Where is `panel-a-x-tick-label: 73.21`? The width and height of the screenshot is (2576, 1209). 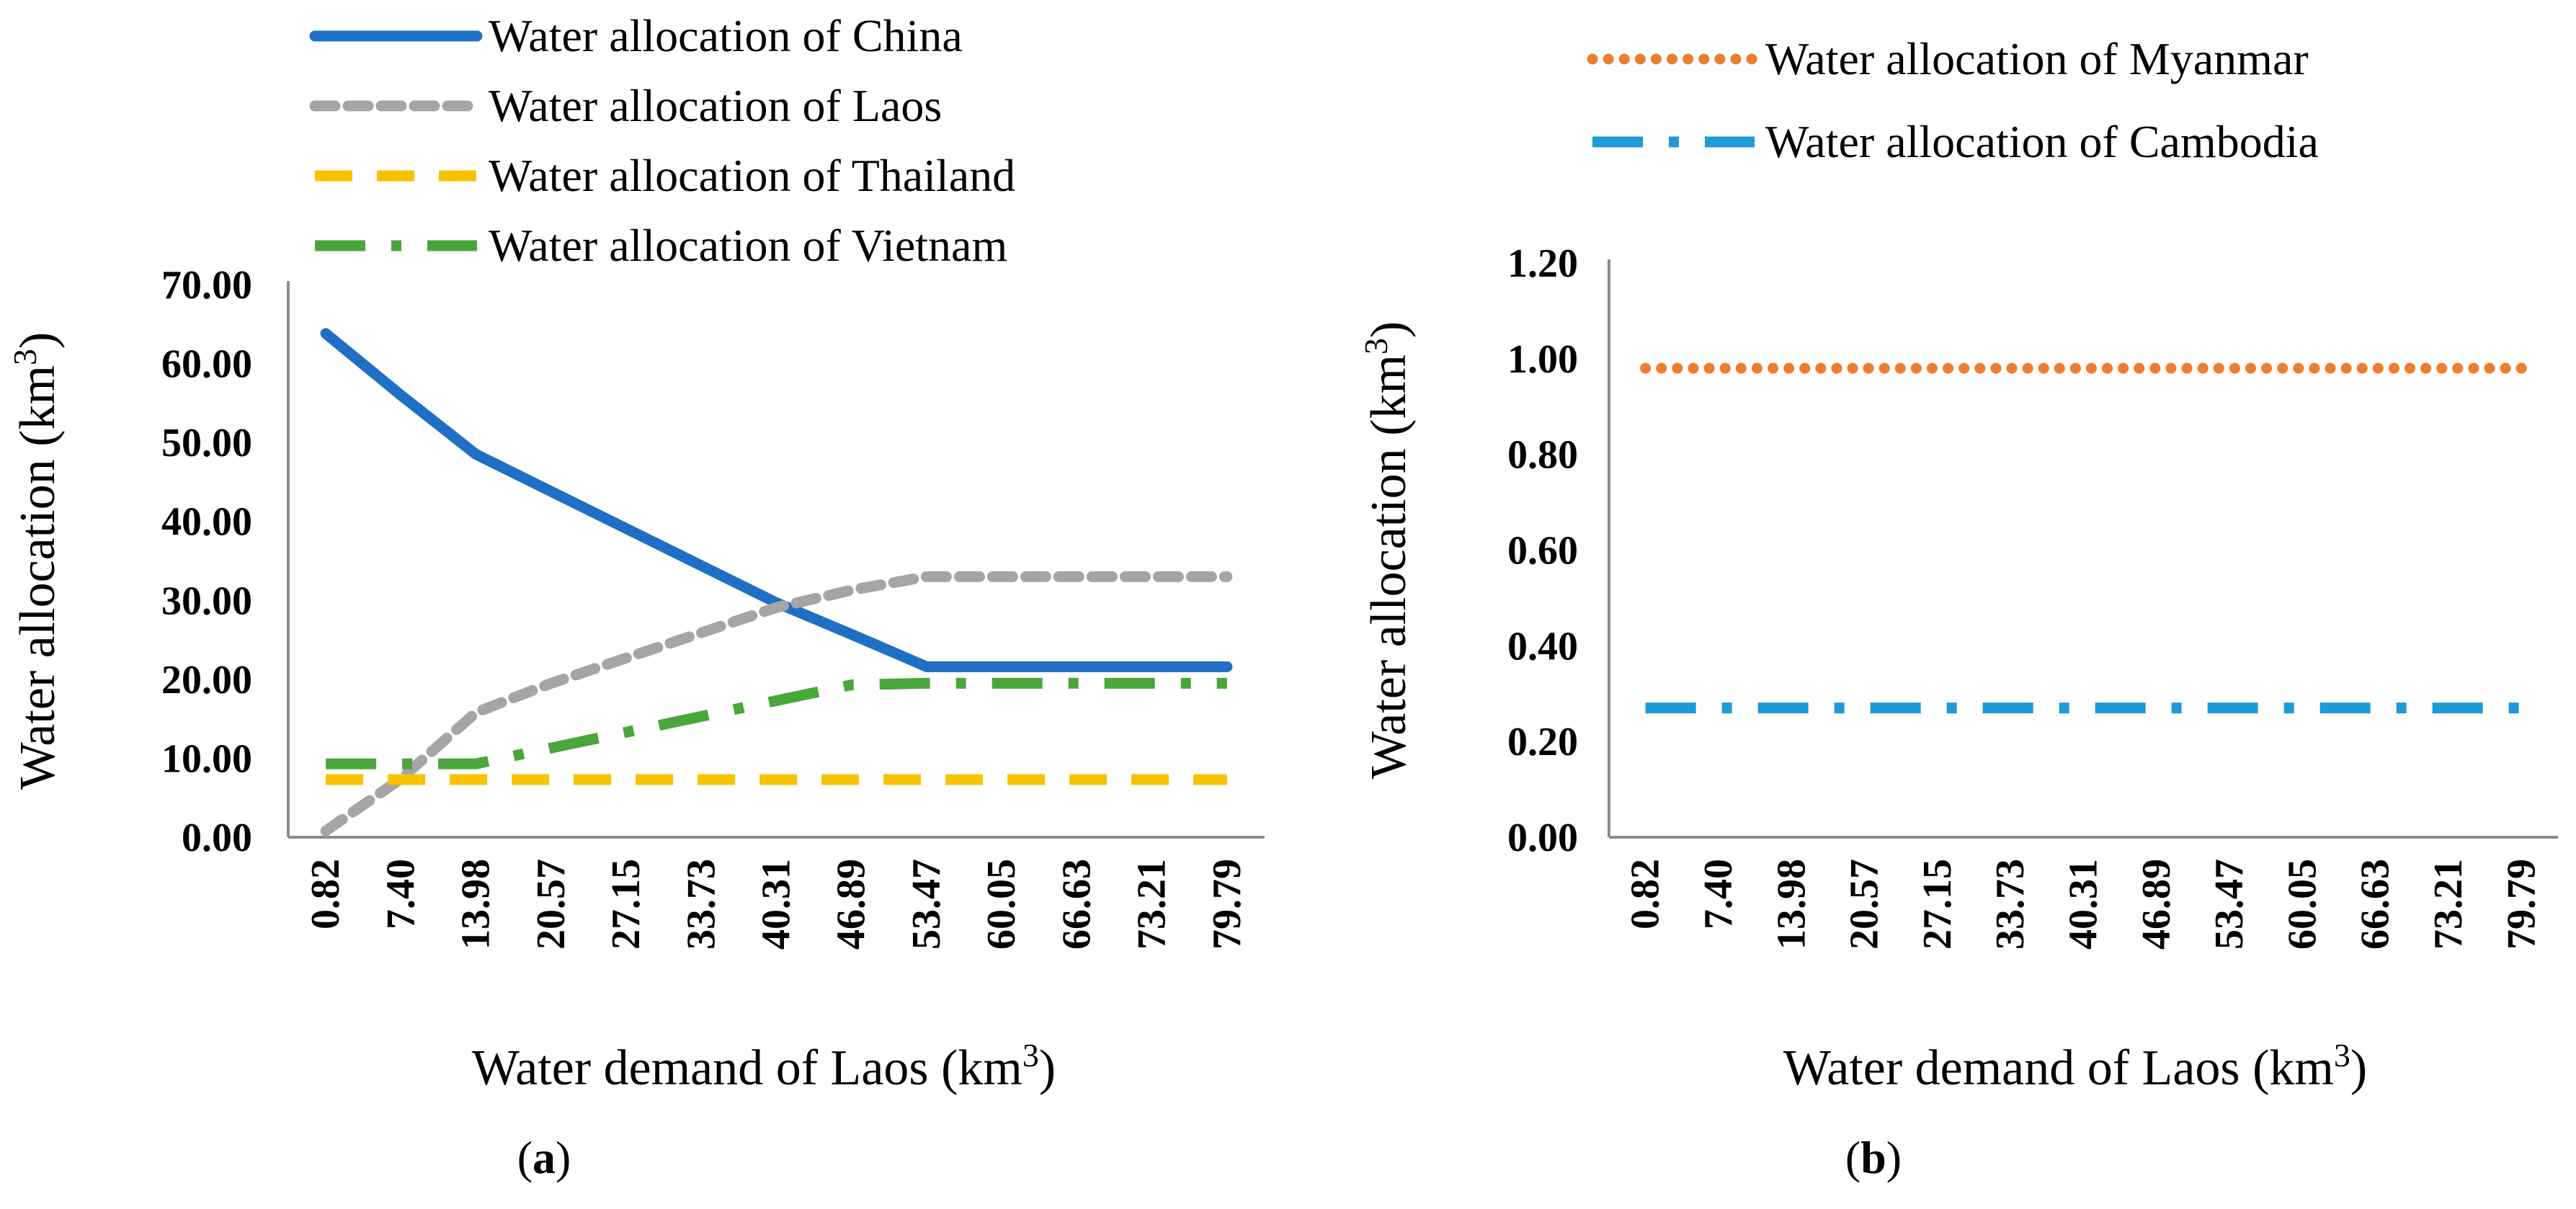 panel-a-x-tick-label: 73.21 is located at coordinates (1152, 905).